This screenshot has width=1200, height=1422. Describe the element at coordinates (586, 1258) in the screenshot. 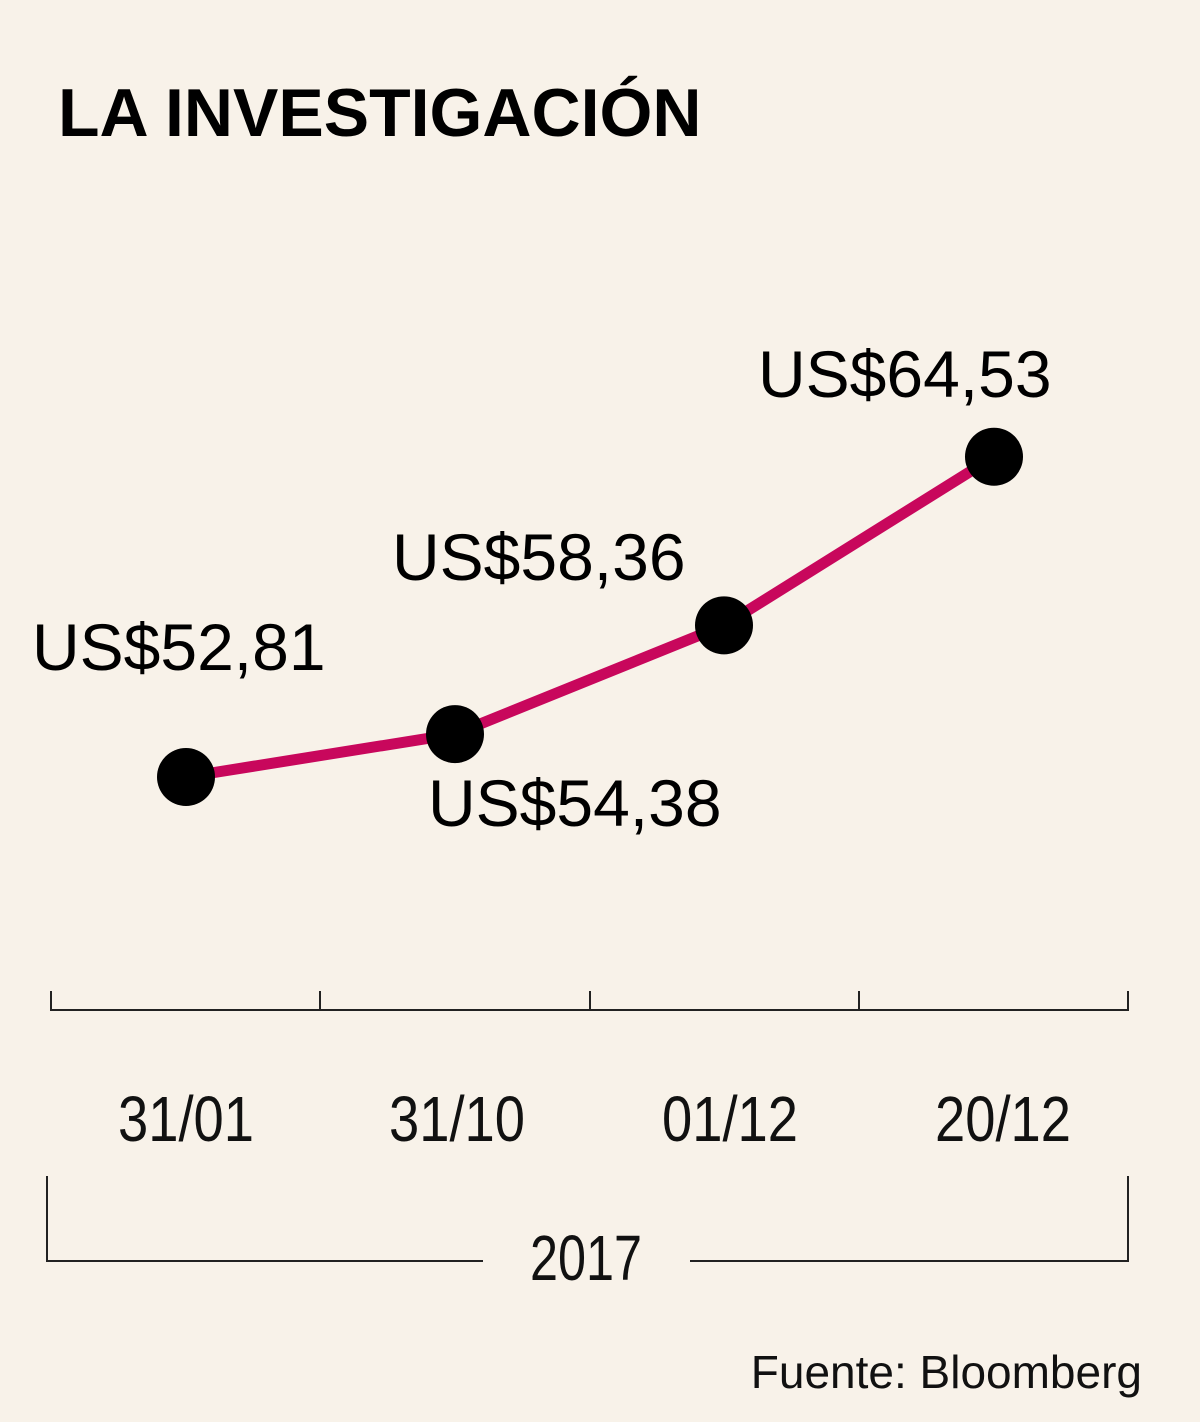

I see `year-label: 2017` at that location.